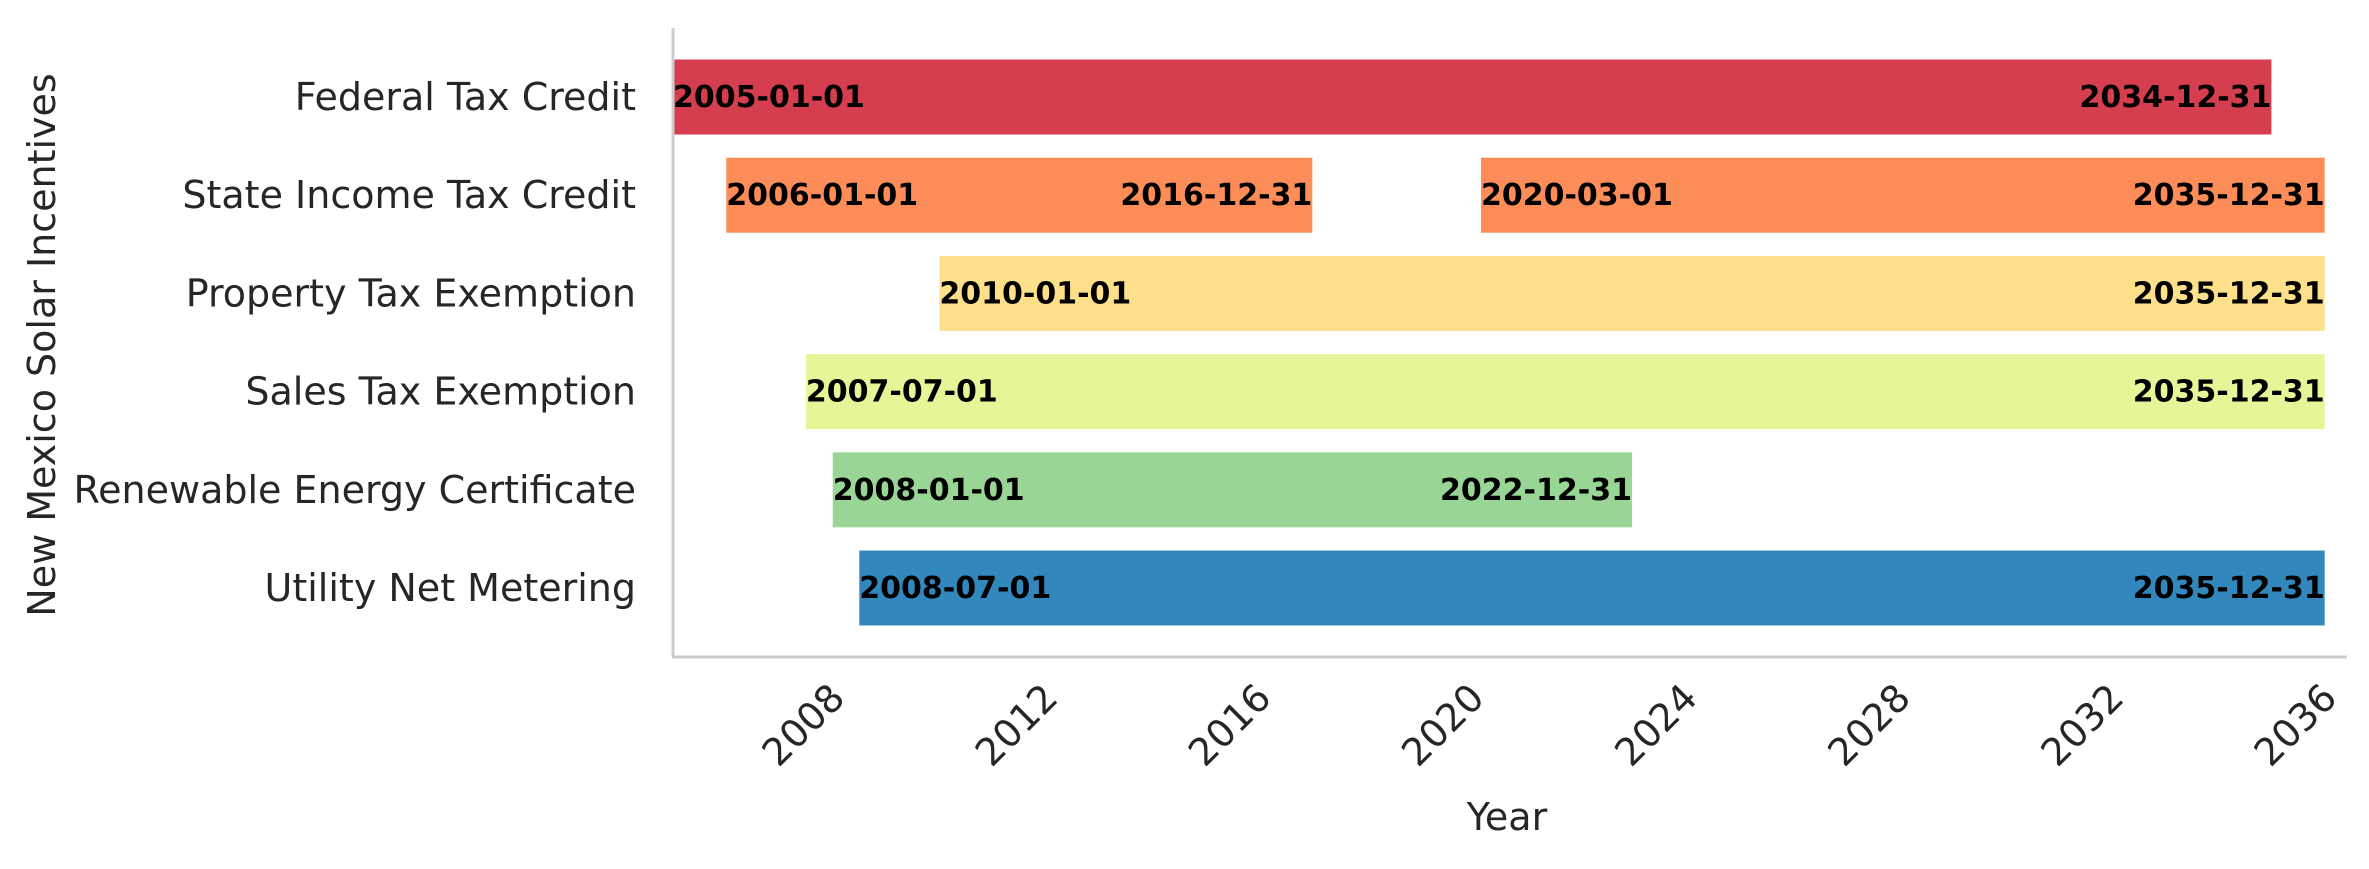  Describe the element at coordinates (1656, 725) in the screenshot. I see `x-tick-label: 2024` at that location.